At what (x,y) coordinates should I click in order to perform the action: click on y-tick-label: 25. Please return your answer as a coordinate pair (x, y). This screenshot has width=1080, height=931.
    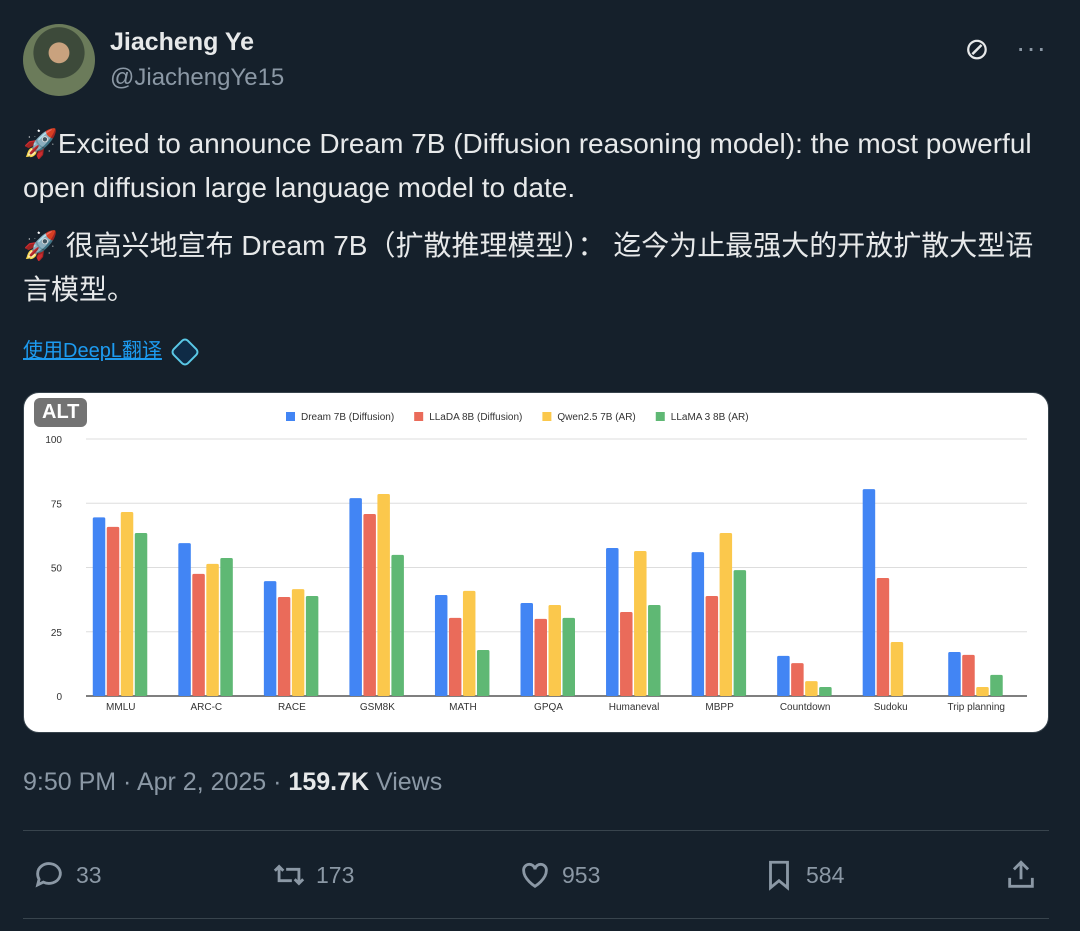
    Looking at the image, I should click on (57, 633).